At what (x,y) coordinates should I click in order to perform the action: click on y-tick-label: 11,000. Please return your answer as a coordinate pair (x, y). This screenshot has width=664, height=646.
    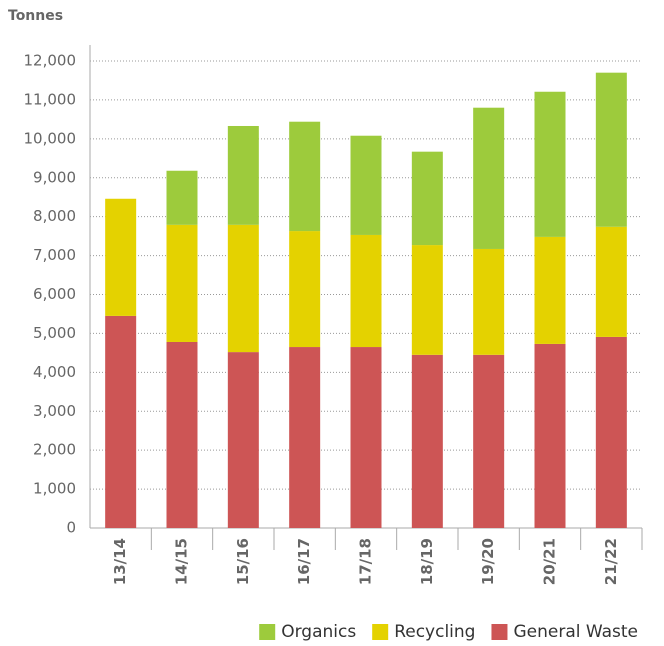
    Looking at the image, I should click on (50, 99).